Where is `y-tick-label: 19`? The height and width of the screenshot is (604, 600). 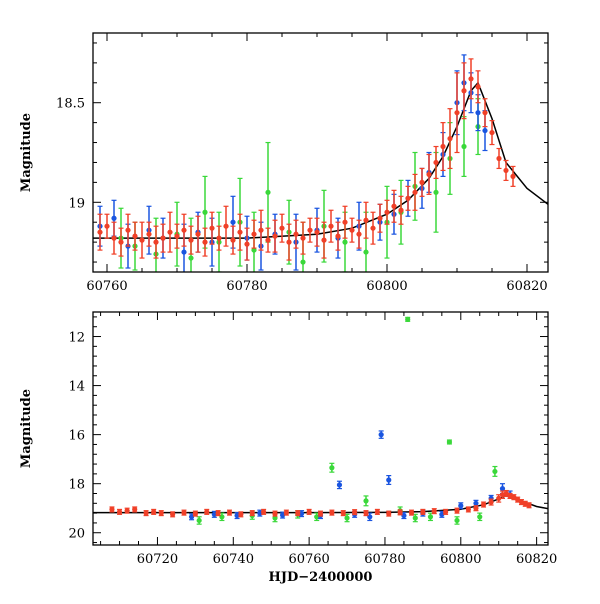 y-tick-label: 19 is located at coordinates (76, 203).